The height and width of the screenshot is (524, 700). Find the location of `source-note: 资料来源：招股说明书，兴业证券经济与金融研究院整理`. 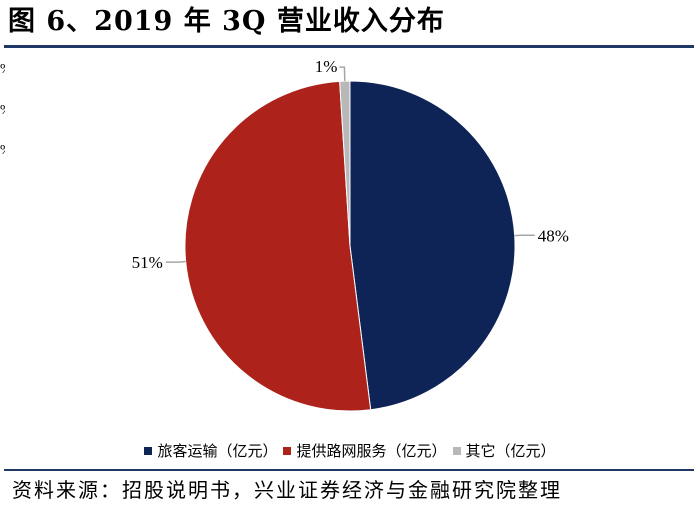

source-note: 资料来源：招股说明书，兴业证券经济与金融研究院整理 is located at coordinates (287, 490).